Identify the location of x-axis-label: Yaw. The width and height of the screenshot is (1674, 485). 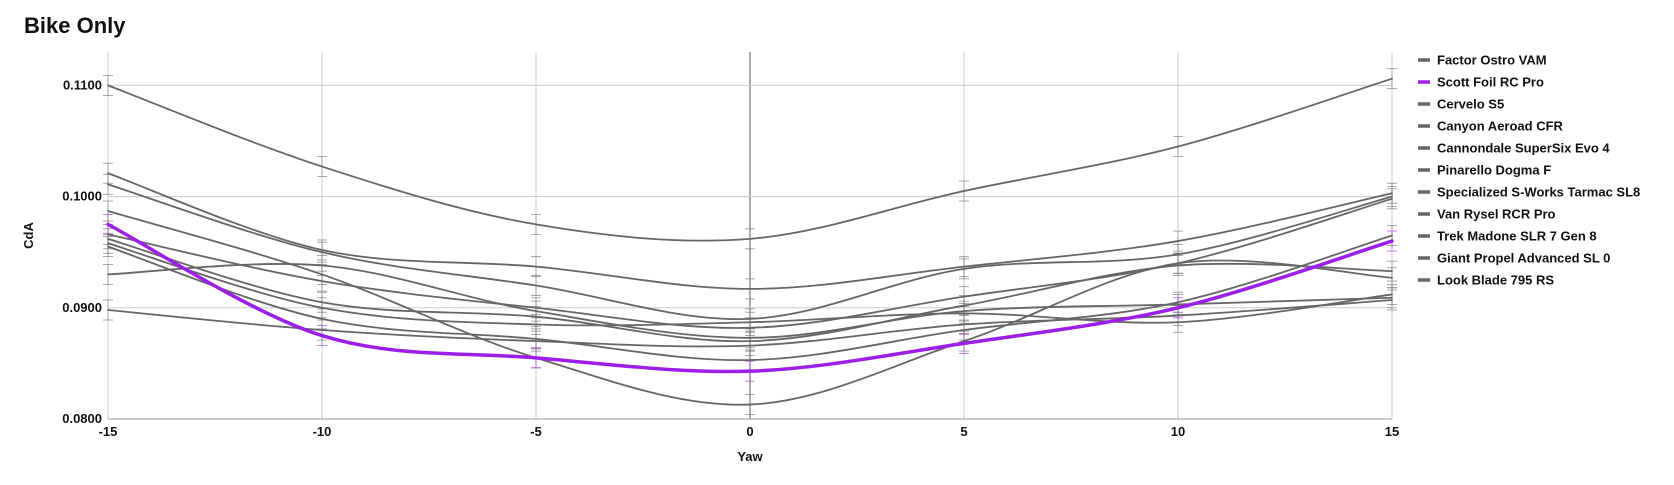
(750, 456).